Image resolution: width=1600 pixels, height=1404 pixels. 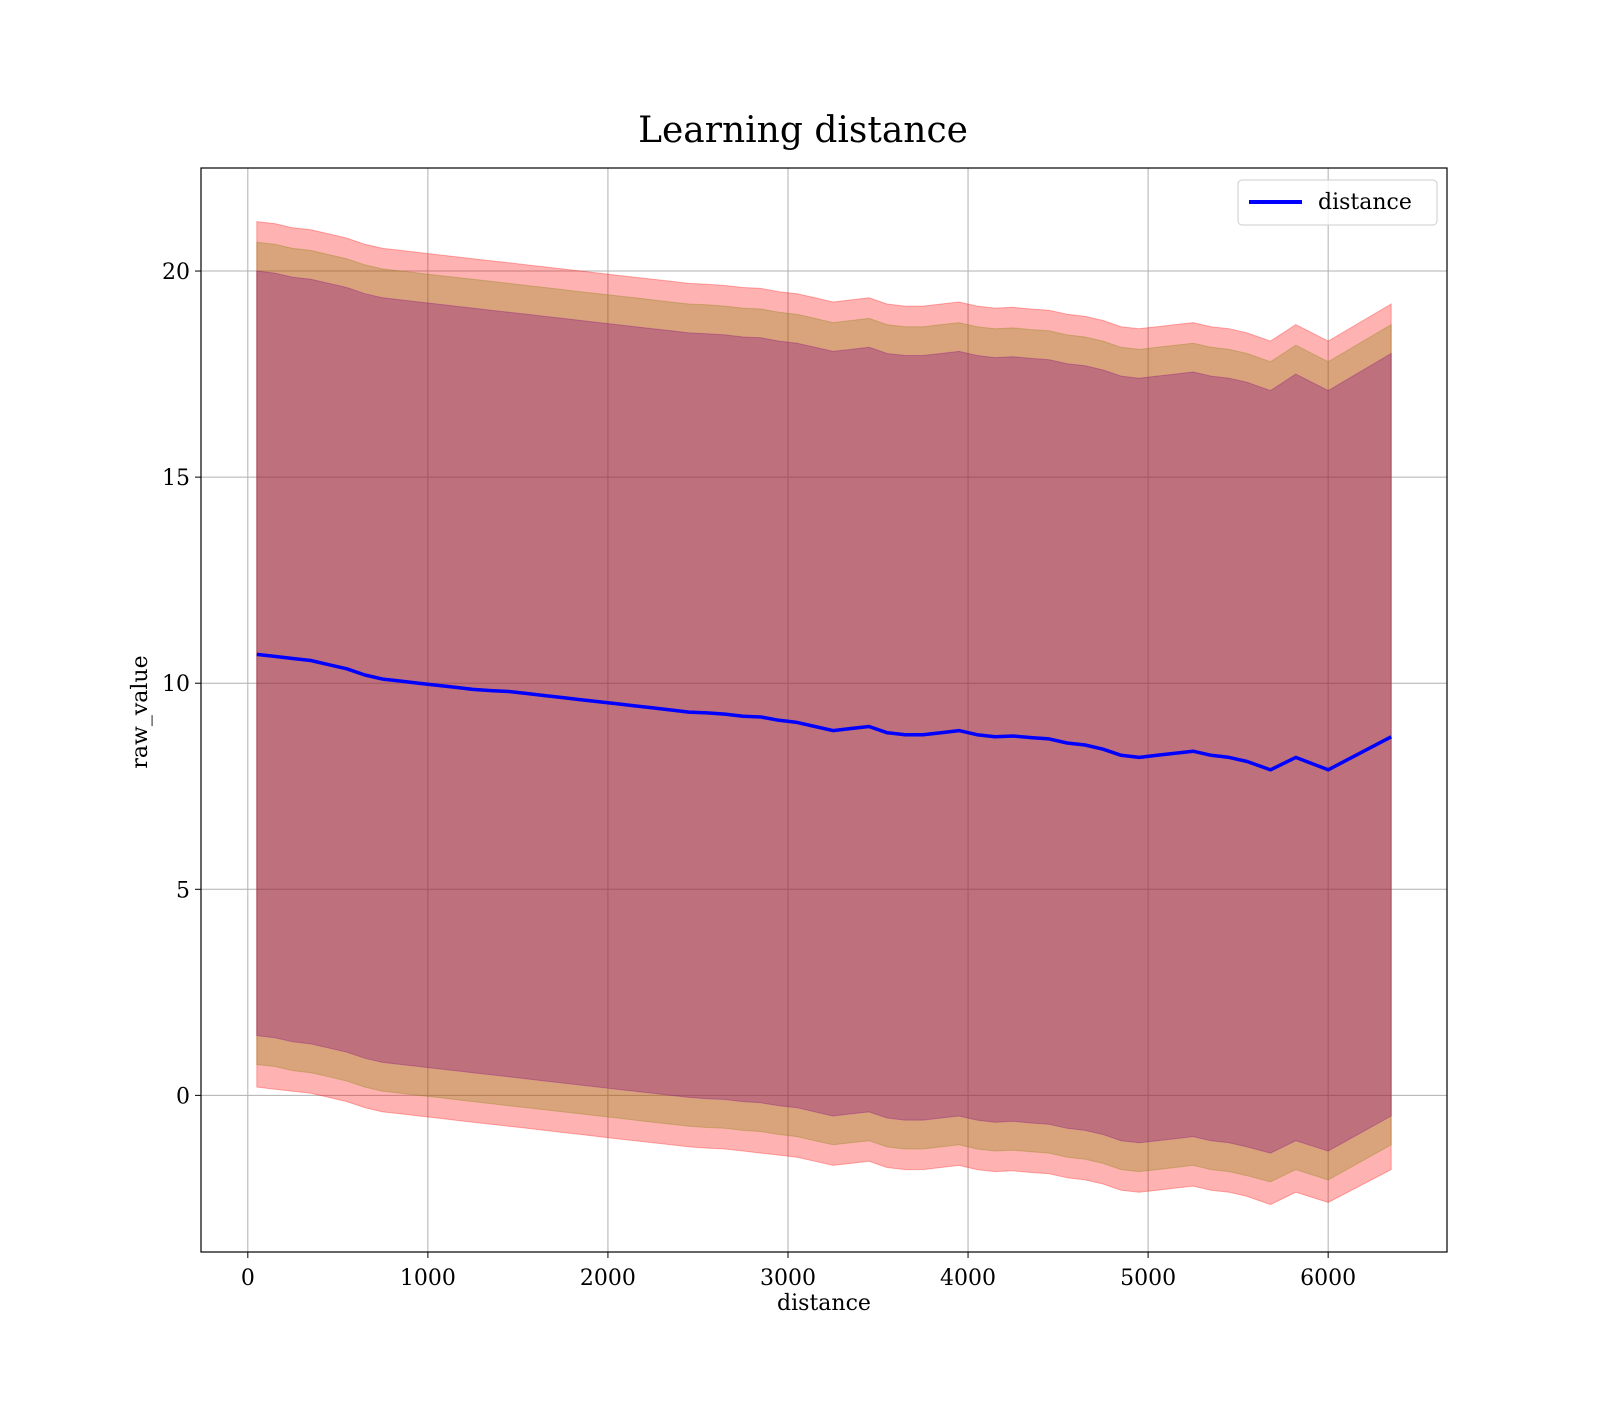 I want to click on x-tick-label: 6000, so click(x=1328, y=1278).